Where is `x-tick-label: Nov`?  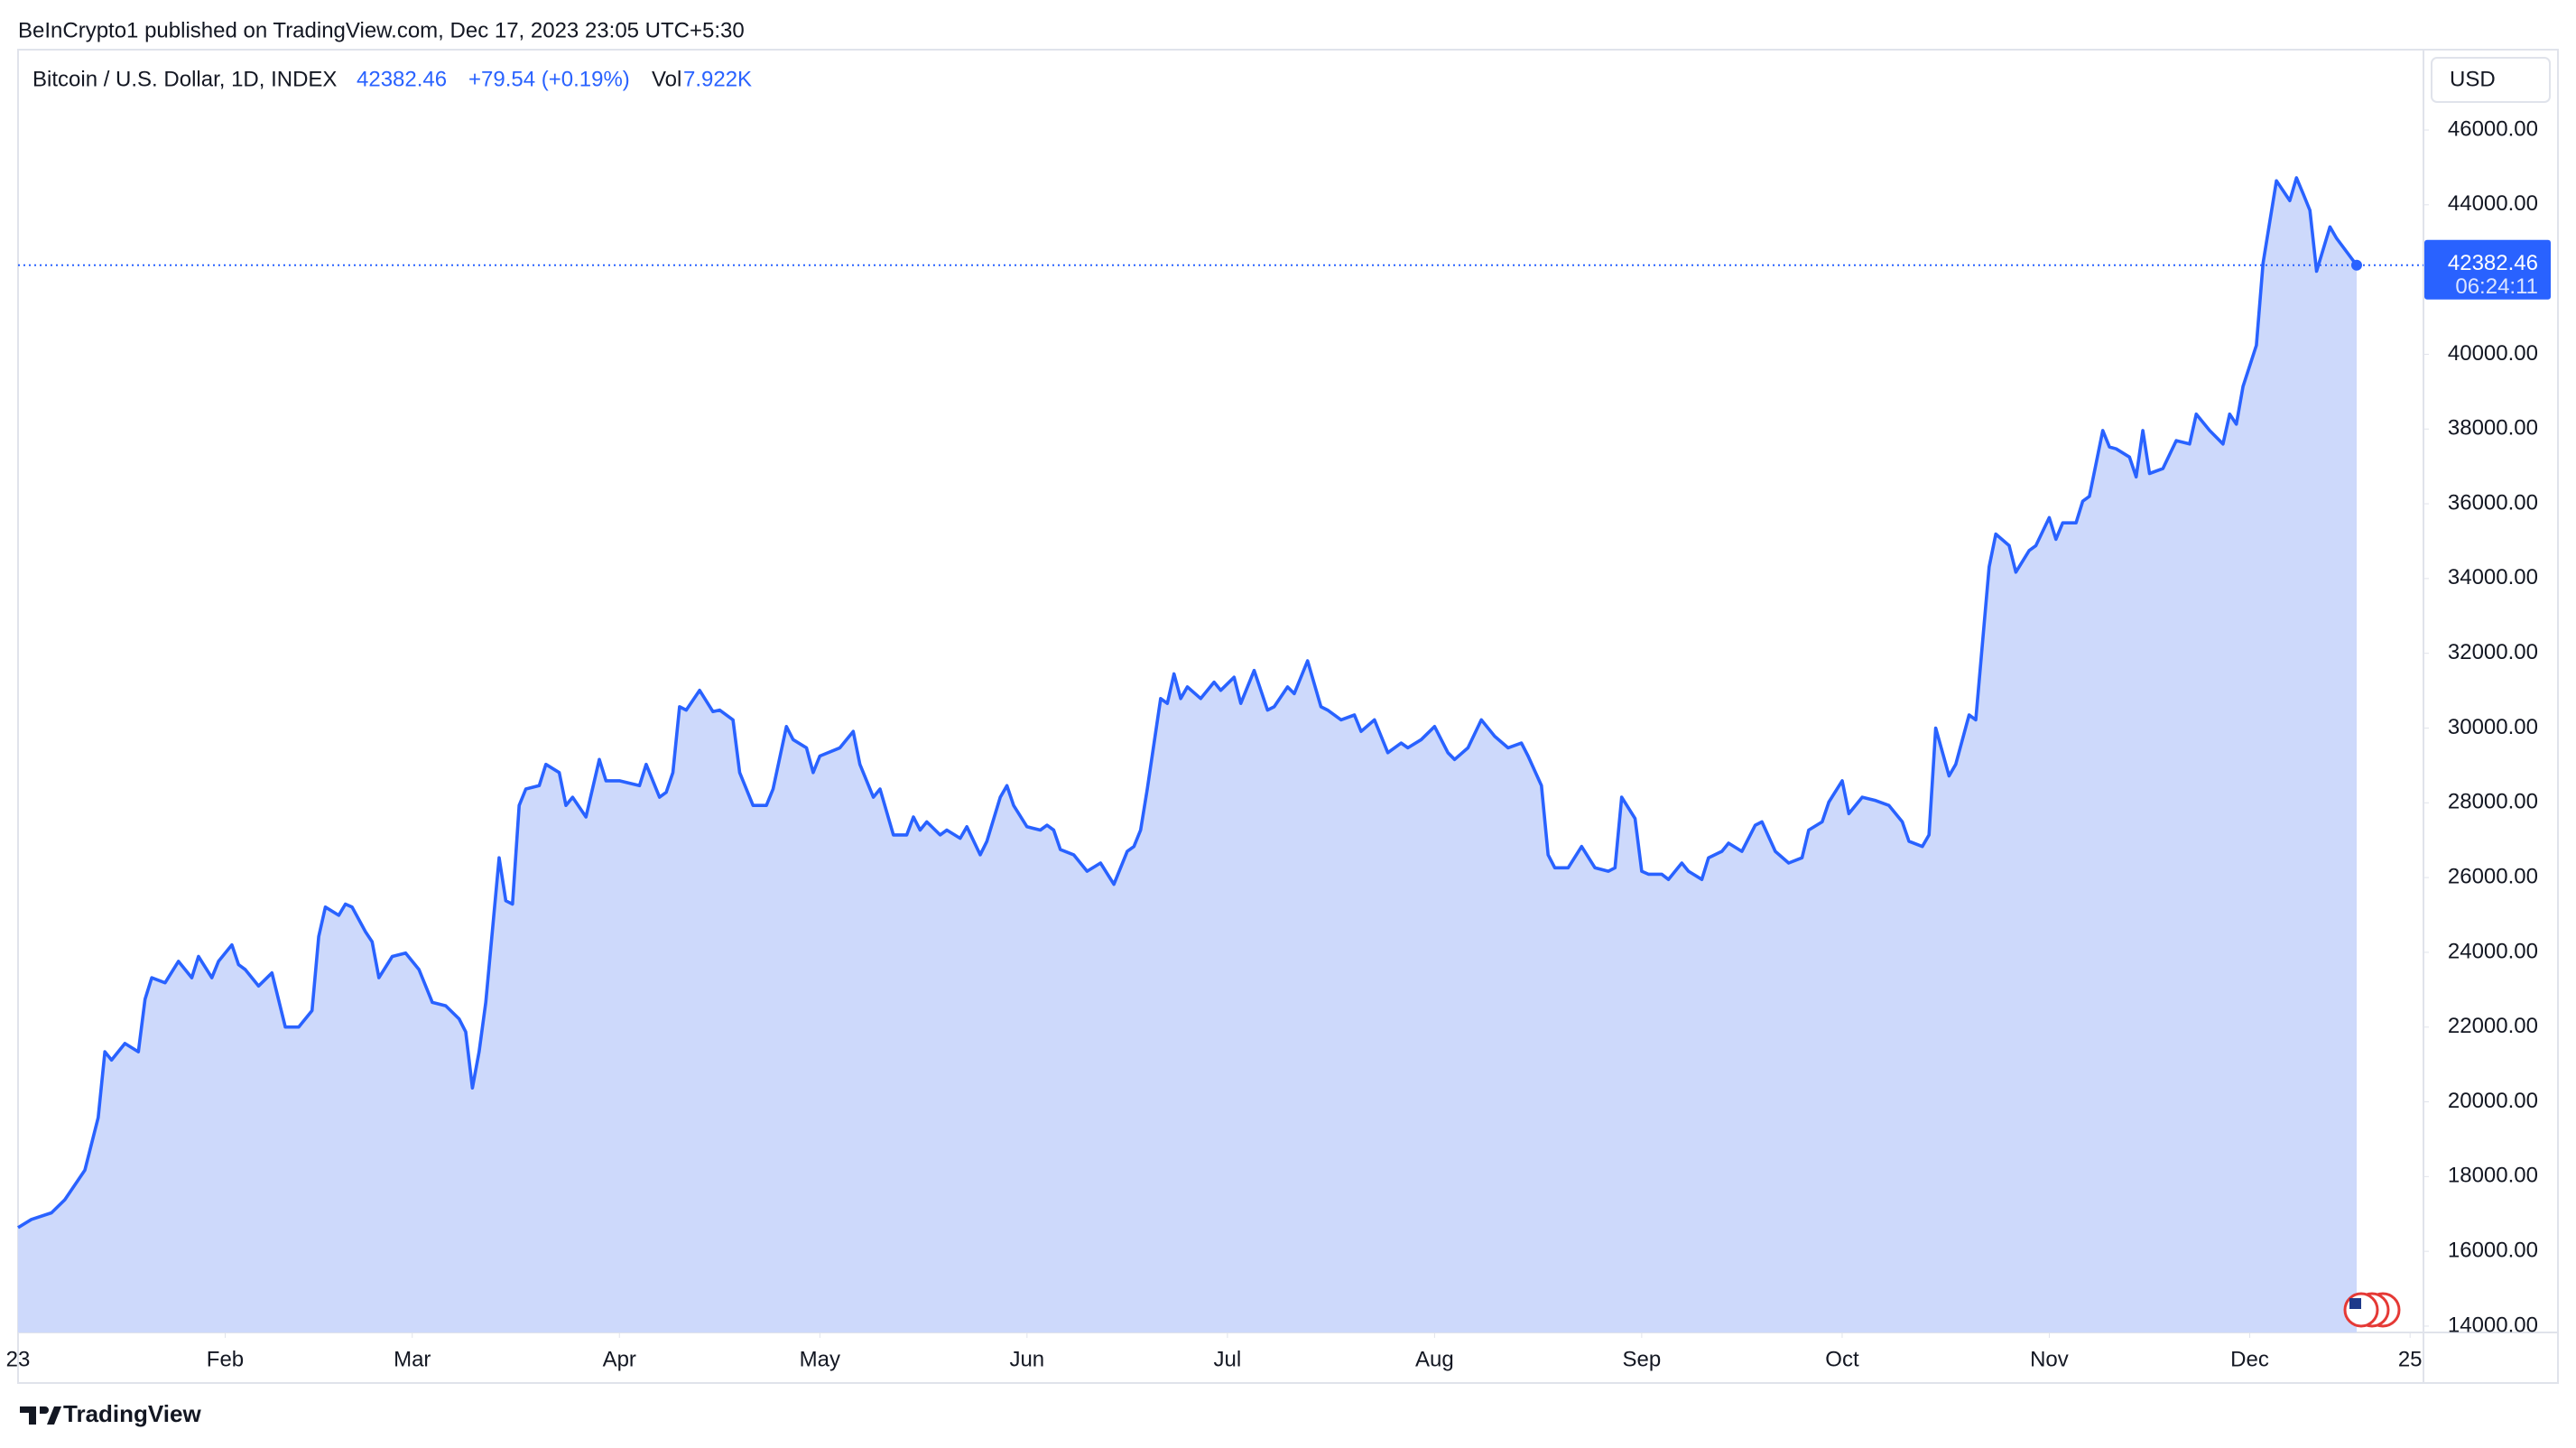
x-tick-label: Nov is located at coordinates (2049, 1359).